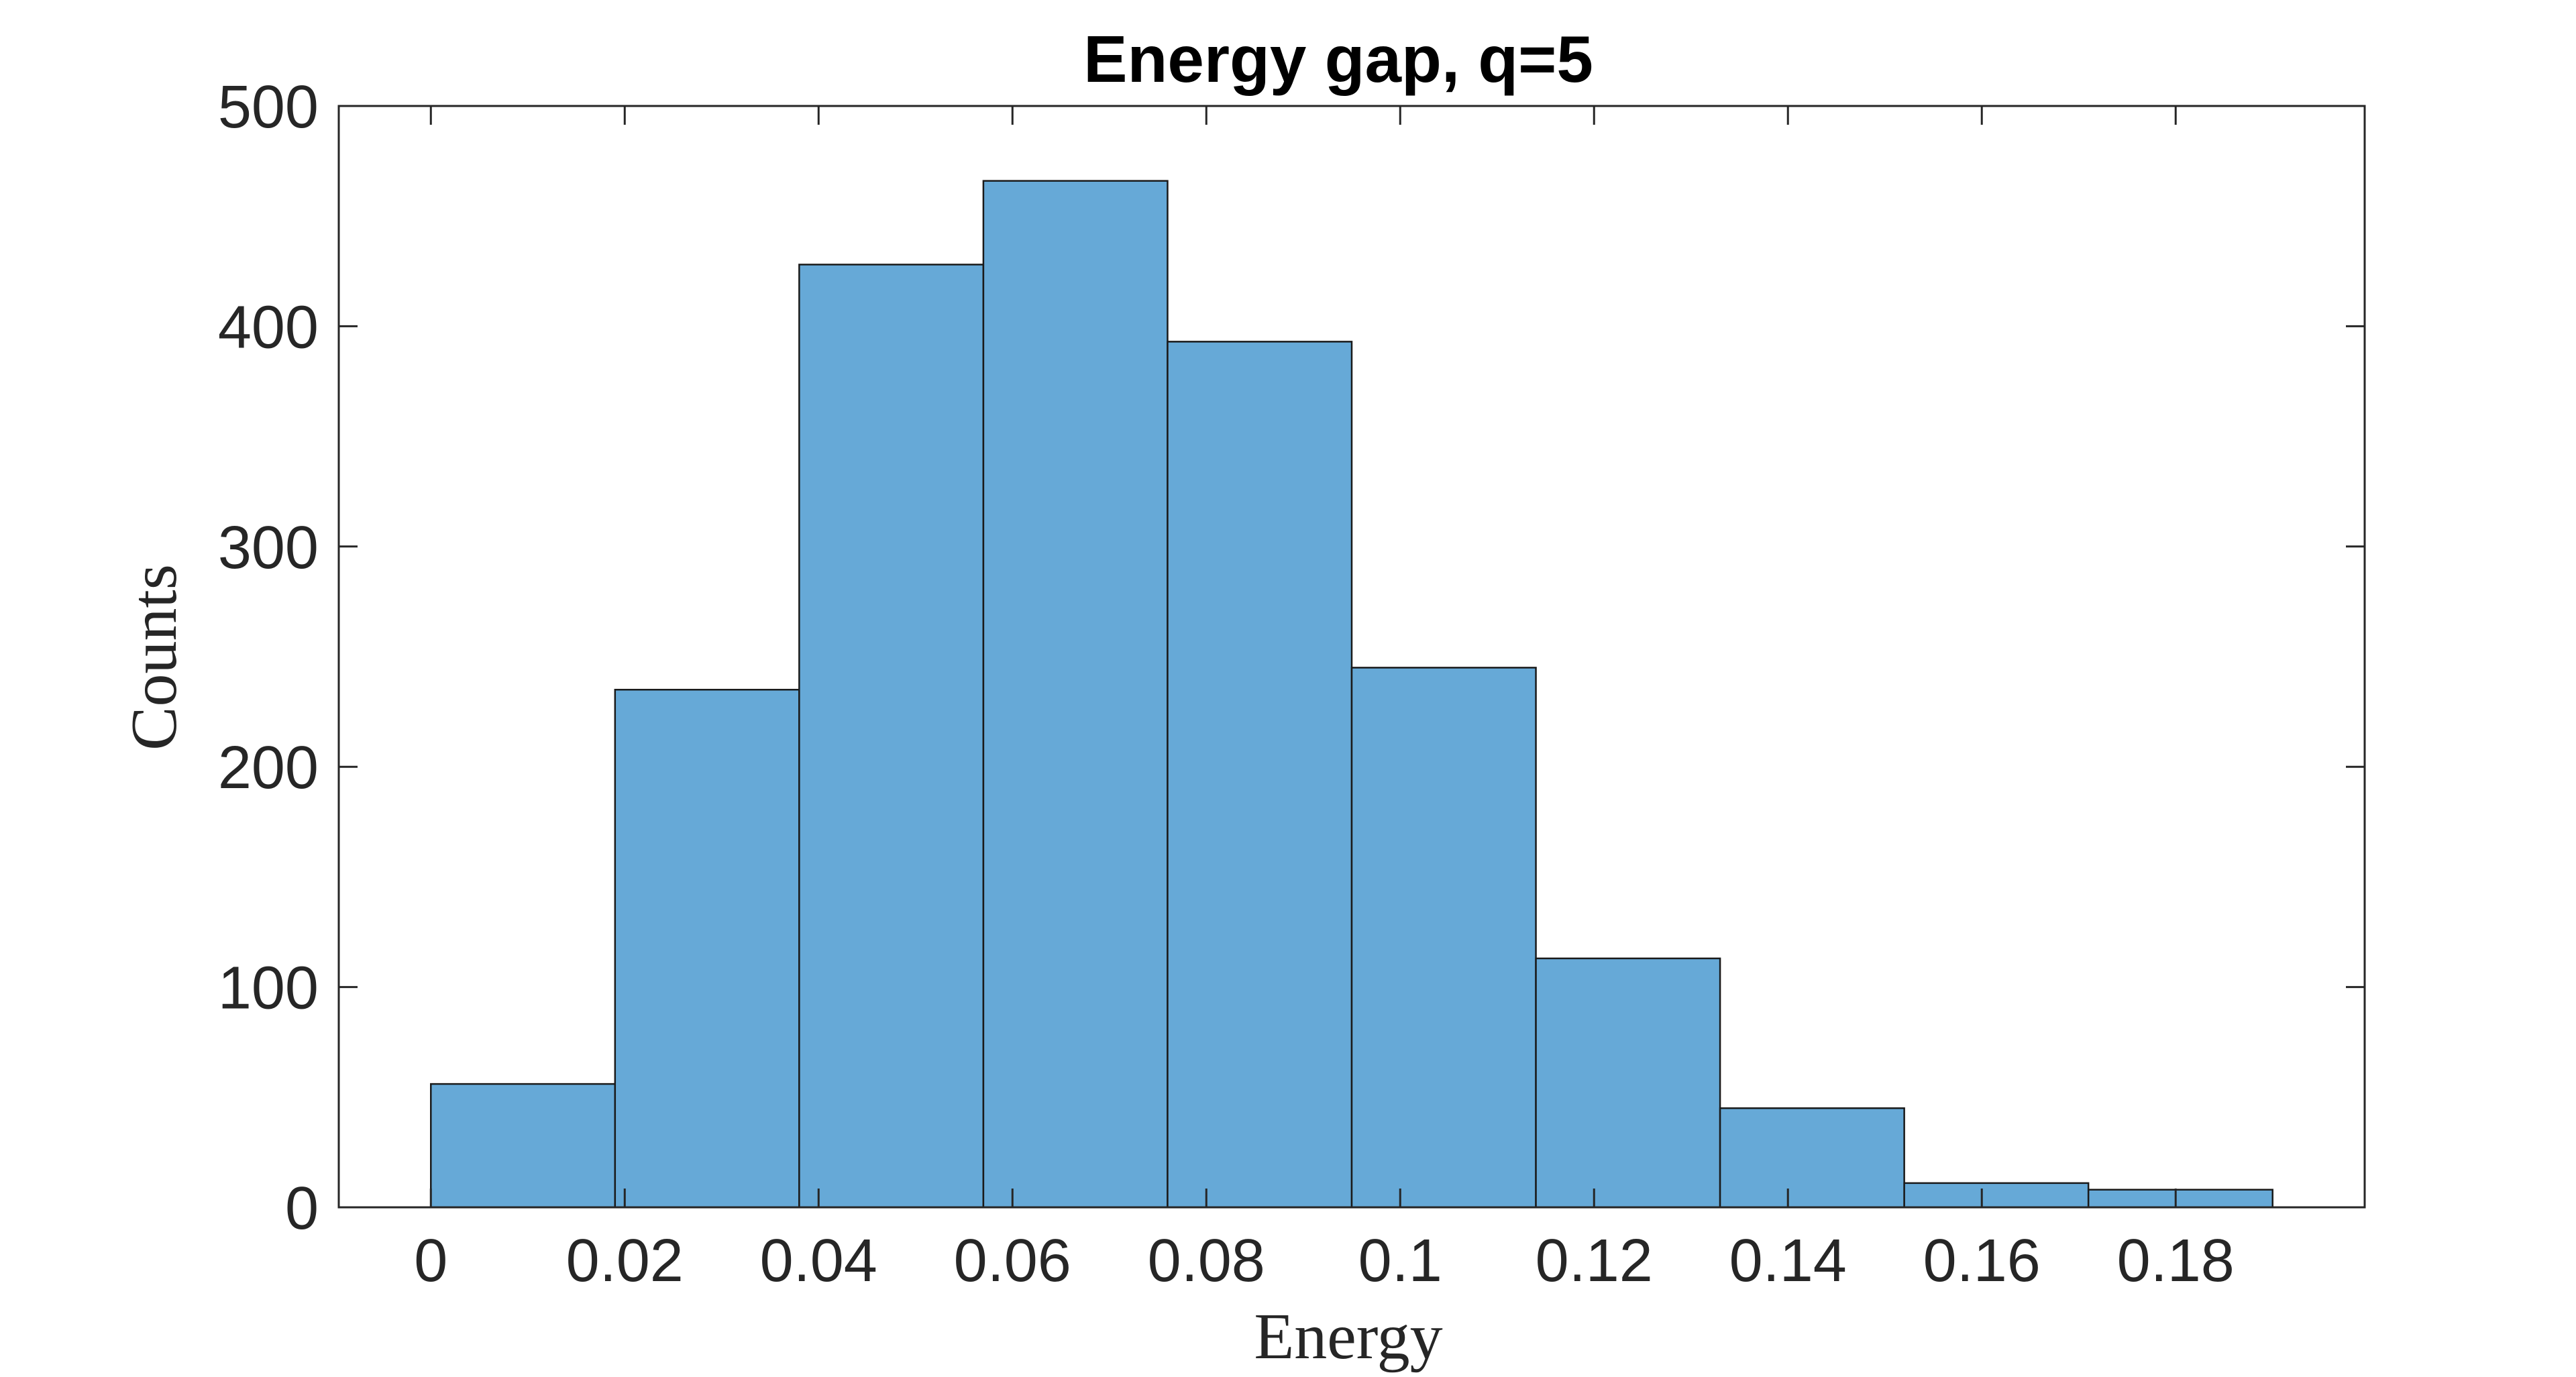 This screenshot has width=2576, height=1377. I want to click on y-axis-label: Counts, so click(154, 657).